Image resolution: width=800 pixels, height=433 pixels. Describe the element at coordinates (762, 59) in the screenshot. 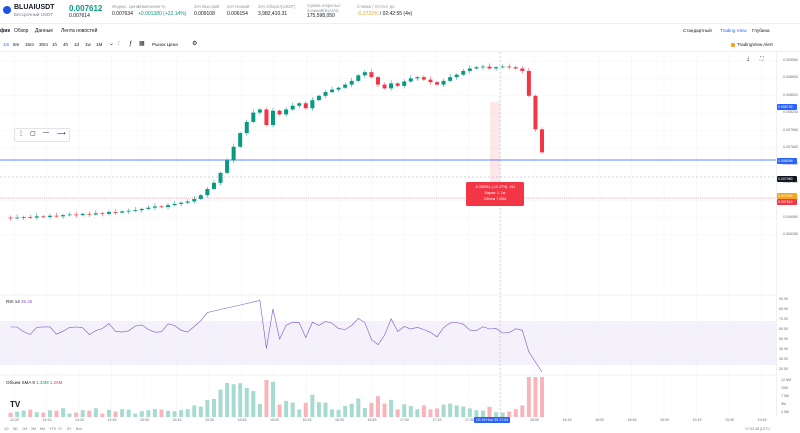

I see `fullscreen-icon: ⛶` at that location.